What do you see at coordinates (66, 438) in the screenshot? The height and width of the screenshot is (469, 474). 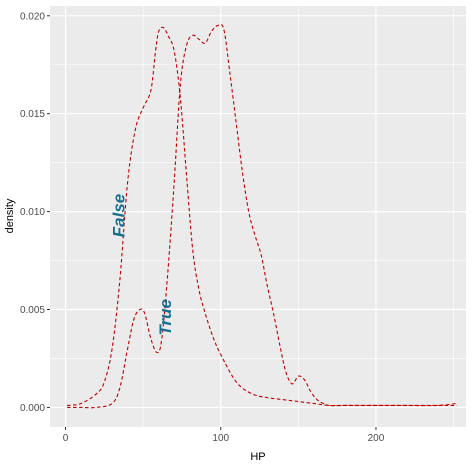 I see `x-tick-label: 0` at bounding box center [66, 438].